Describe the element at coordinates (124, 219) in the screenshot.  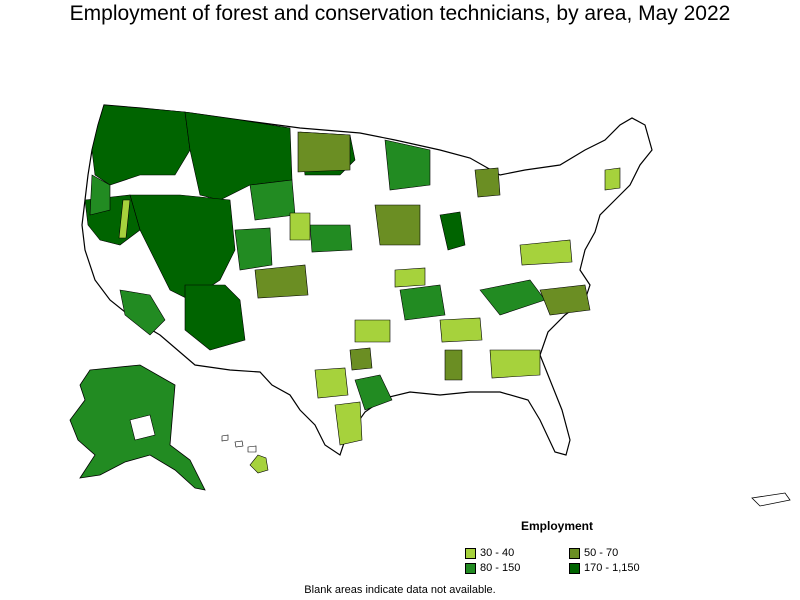
I see `region-idaho-strip` at that location.